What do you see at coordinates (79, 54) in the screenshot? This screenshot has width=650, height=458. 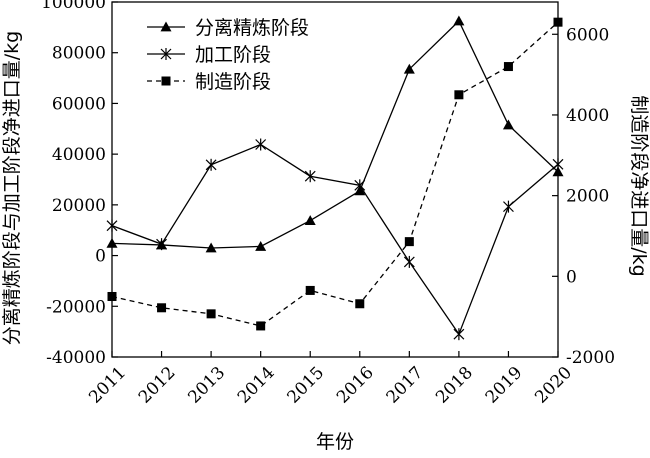 I see `y-left-tick-label: 80000` at bounding box center [79, 54].